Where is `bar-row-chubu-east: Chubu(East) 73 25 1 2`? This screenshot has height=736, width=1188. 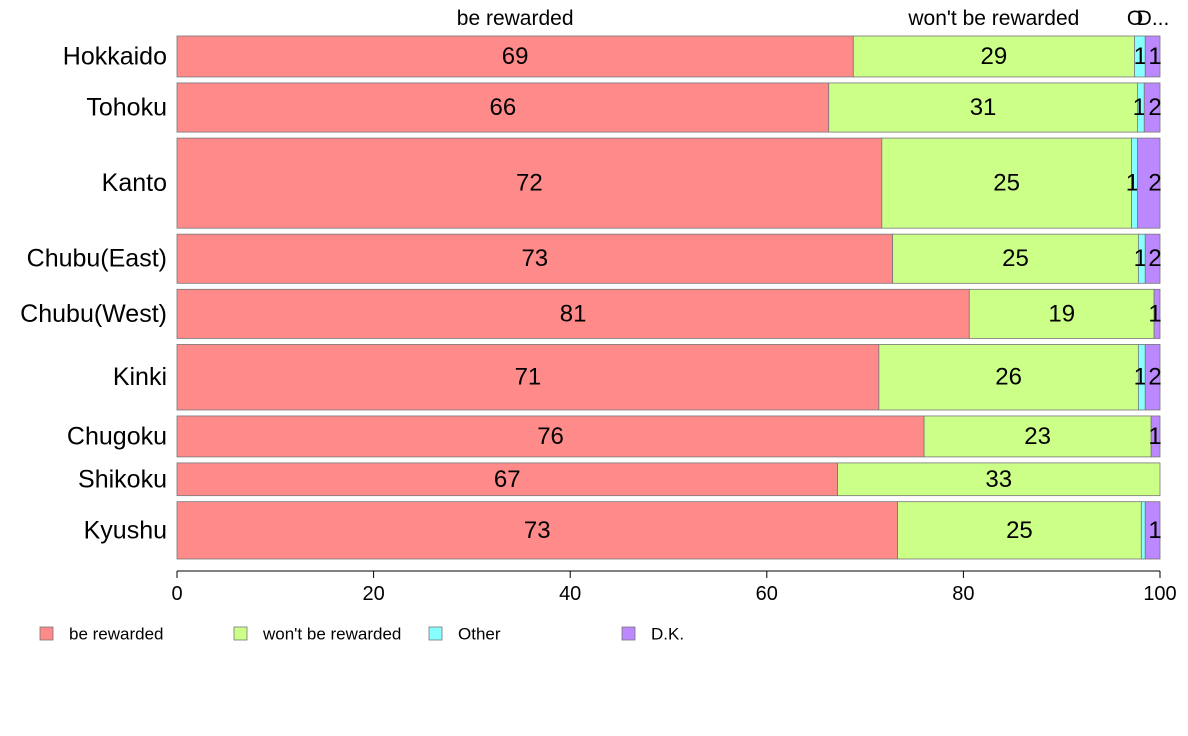
bar-row-chubu-east: Chubu(East) 73 25 1 2 is located at coordinates (594, 258).